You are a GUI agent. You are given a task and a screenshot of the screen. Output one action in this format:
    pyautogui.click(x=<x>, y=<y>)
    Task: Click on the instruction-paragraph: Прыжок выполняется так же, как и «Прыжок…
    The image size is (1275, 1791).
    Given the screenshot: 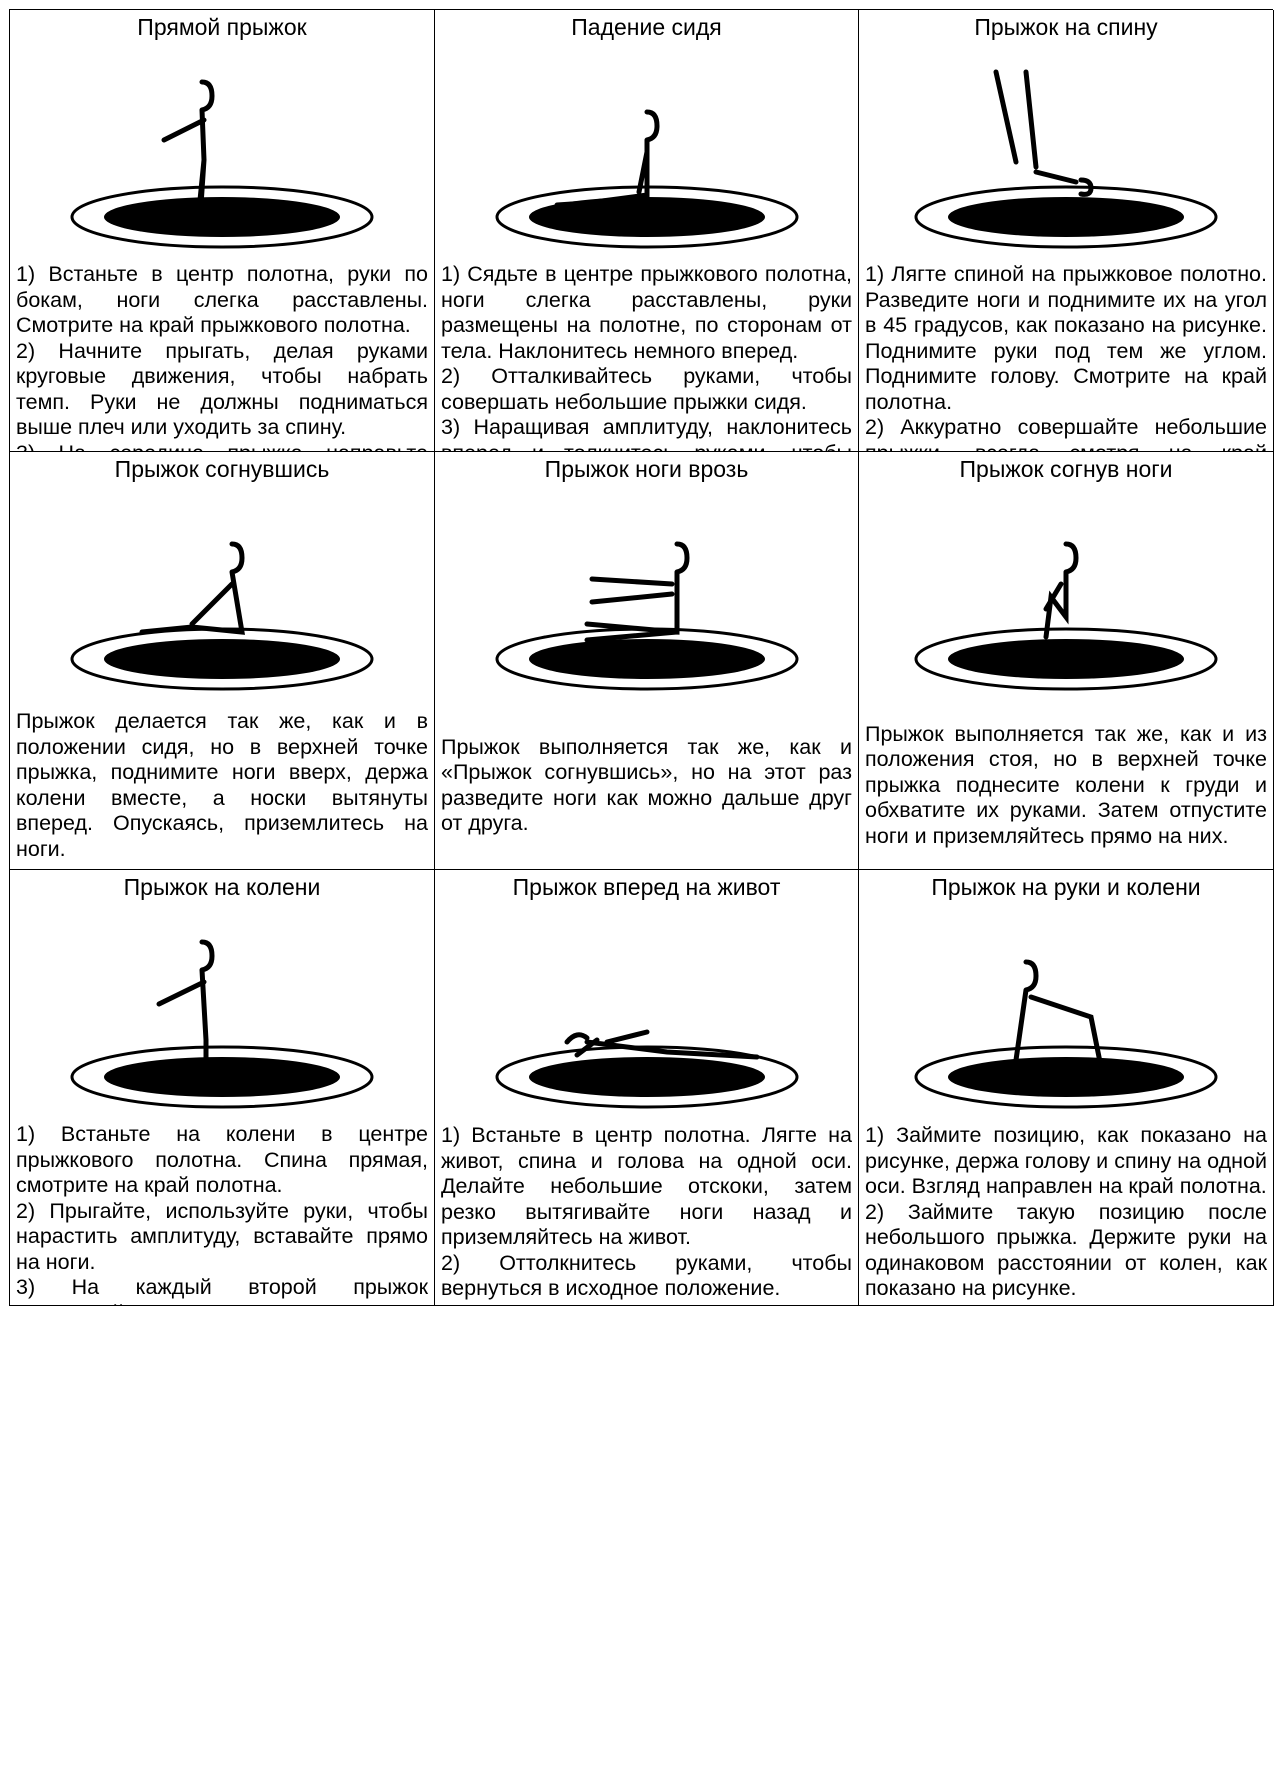 What is the action you would take?
    pyautogui.click(x=646, y=785)
    